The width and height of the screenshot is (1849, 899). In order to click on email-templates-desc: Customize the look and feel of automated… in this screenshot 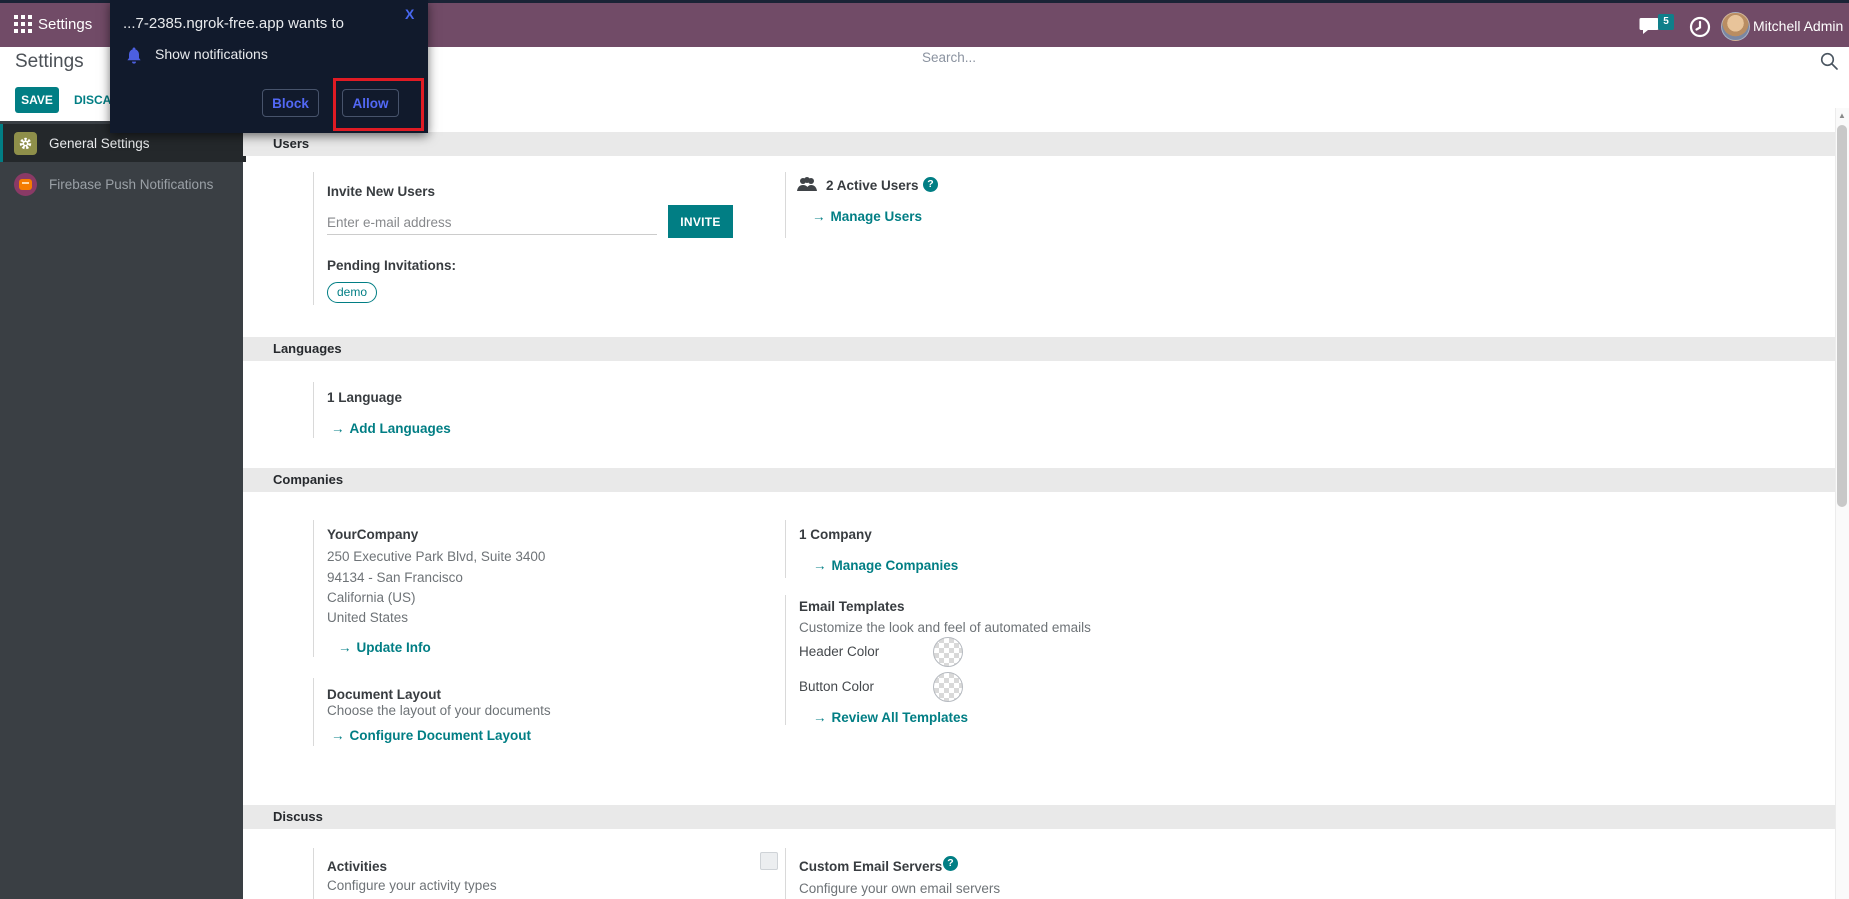, I will do `click(945, 627)`.